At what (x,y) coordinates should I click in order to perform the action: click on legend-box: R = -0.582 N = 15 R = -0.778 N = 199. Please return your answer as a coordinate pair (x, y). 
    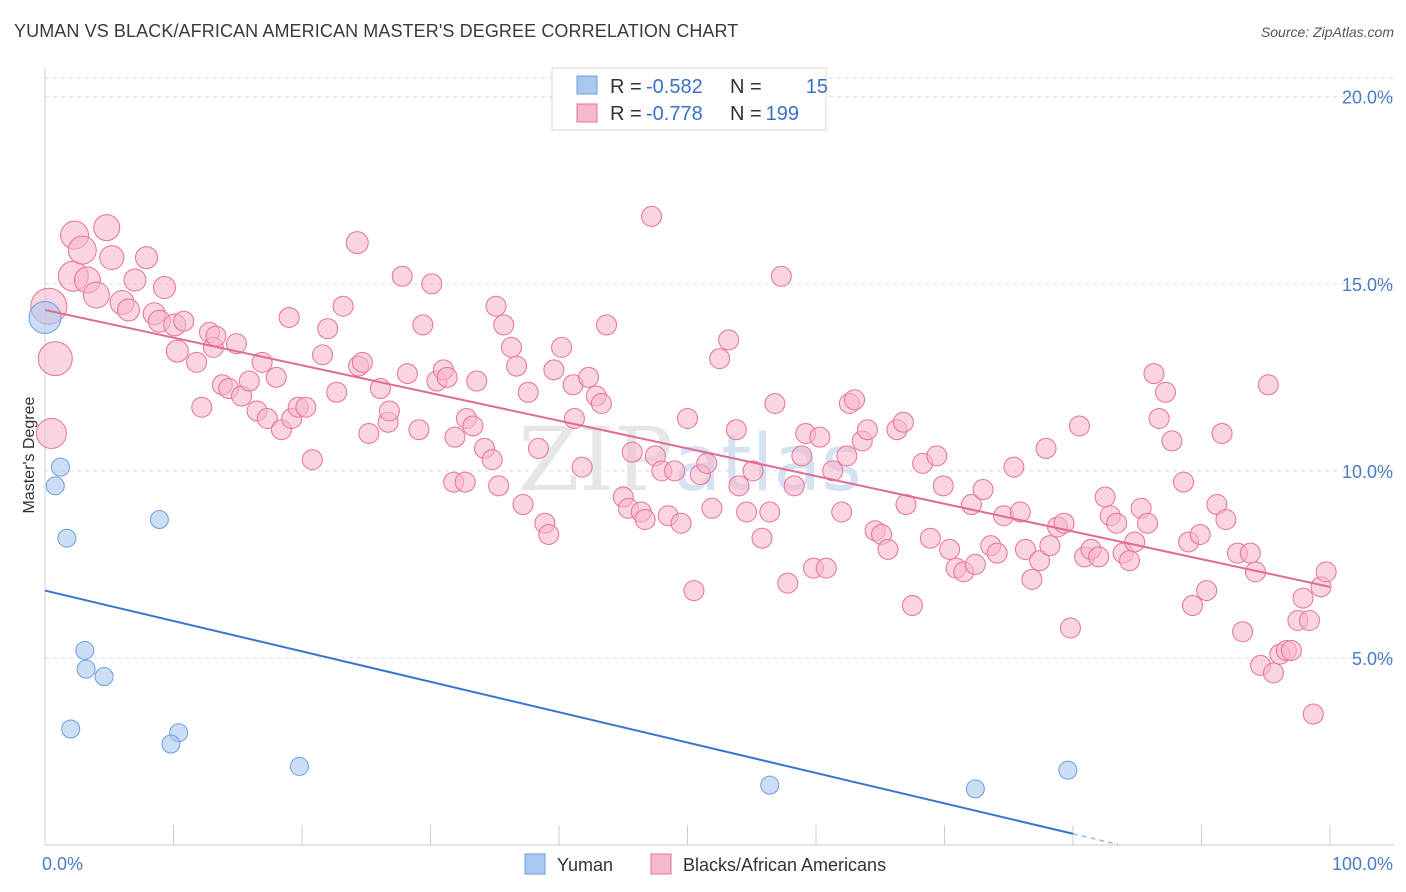
    Looking at the image, I should click on (689, 99).